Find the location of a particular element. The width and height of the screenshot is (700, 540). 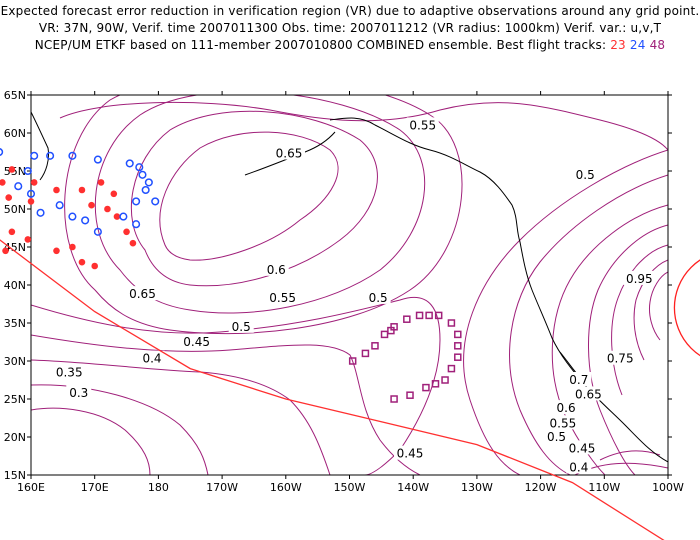

lon-tick-label: 180 is located at coordinates (158, 487).